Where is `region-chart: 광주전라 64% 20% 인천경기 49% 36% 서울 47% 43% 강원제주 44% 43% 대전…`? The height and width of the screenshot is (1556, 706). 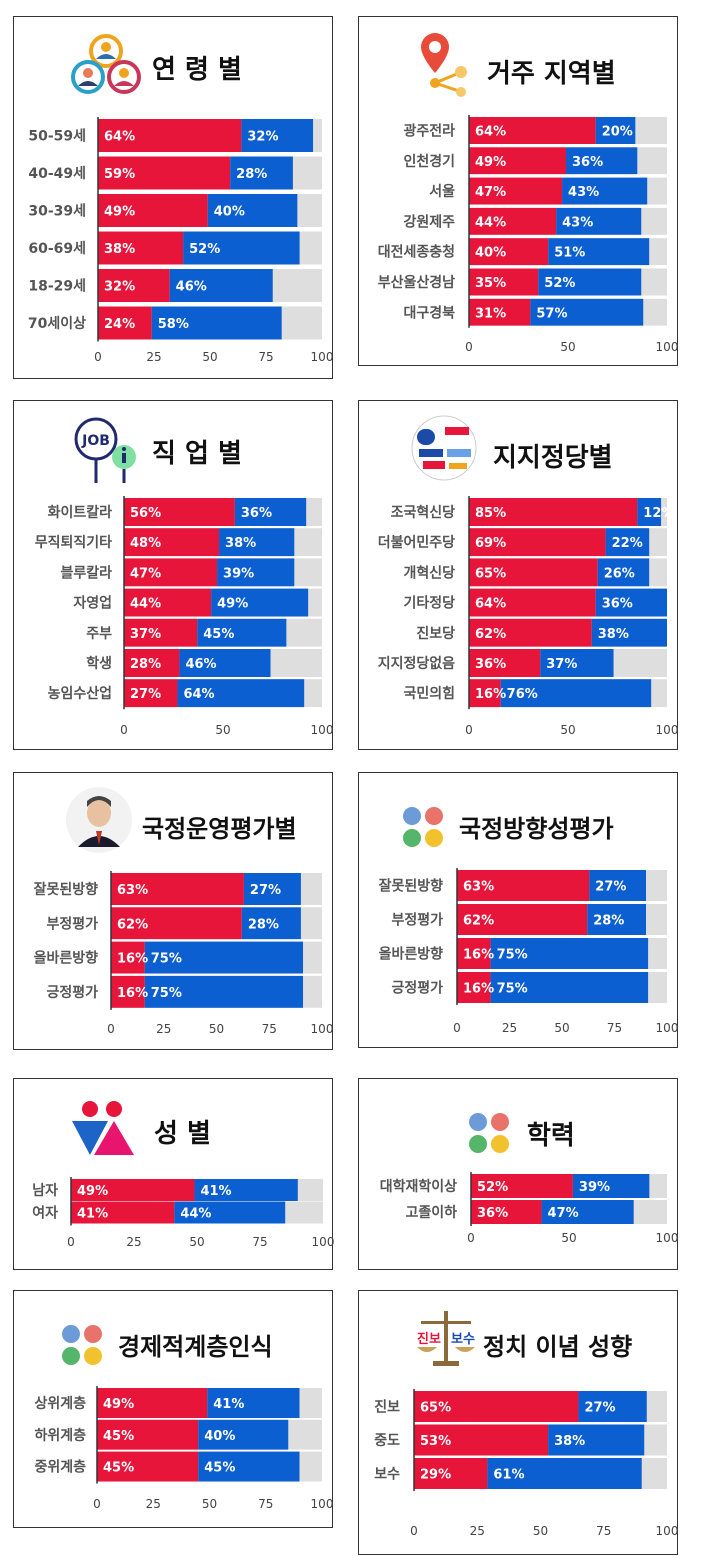
region-chart: 광주전라 64% 20% 인천경기 49% 36% 서울 47% 43% 강원제주 44% 43% 대전… is located at coordinates (528, 234).